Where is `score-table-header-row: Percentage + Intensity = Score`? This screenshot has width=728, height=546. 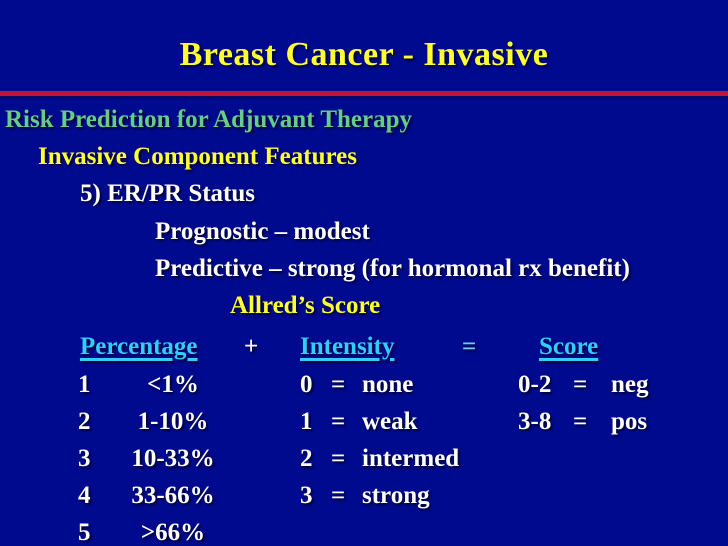
score-table-header-row: Percentage + Intensity = Score is located at coordinates (364, 348).